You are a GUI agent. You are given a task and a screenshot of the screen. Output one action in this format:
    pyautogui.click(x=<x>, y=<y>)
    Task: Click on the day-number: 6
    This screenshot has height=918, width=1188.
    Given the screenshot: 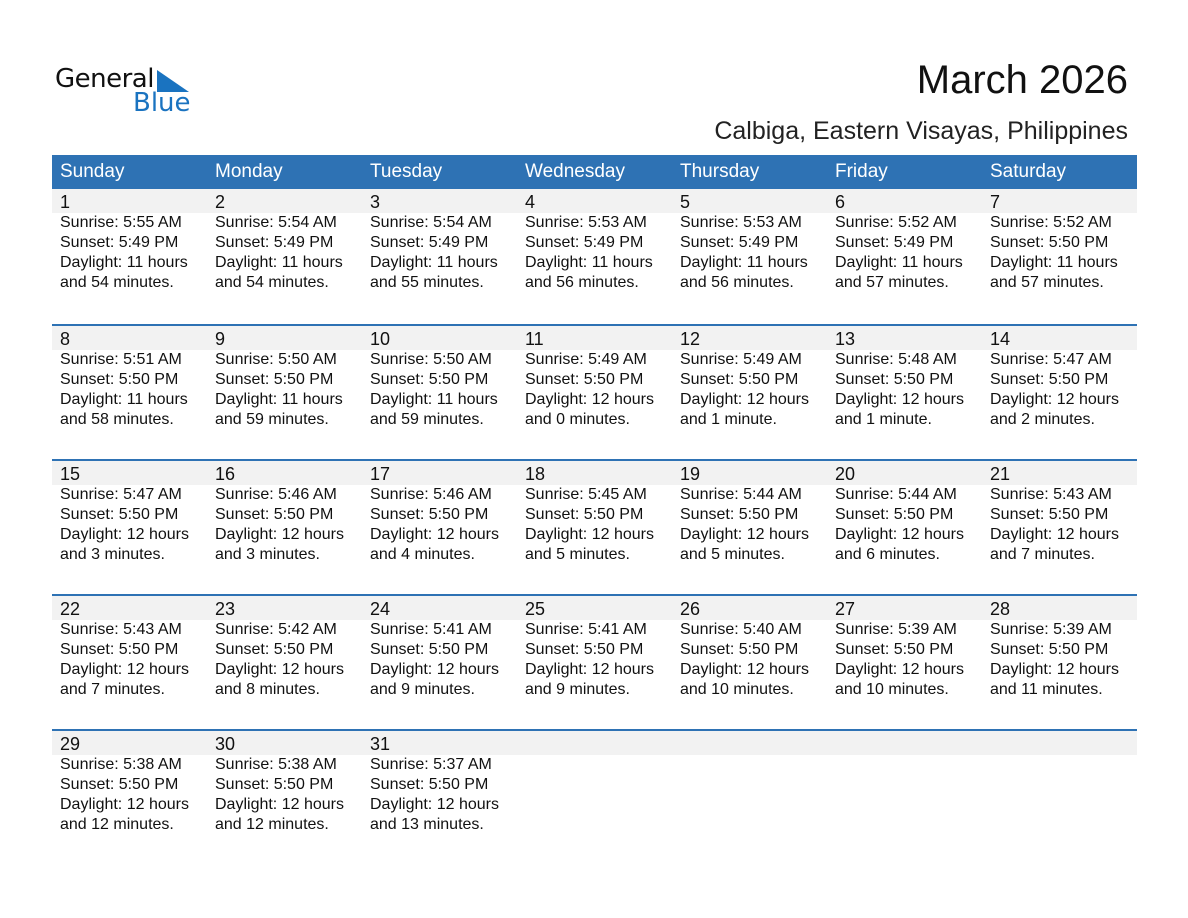 What is the action you would take?
    pyautogui.click(x=840, y=202)
    